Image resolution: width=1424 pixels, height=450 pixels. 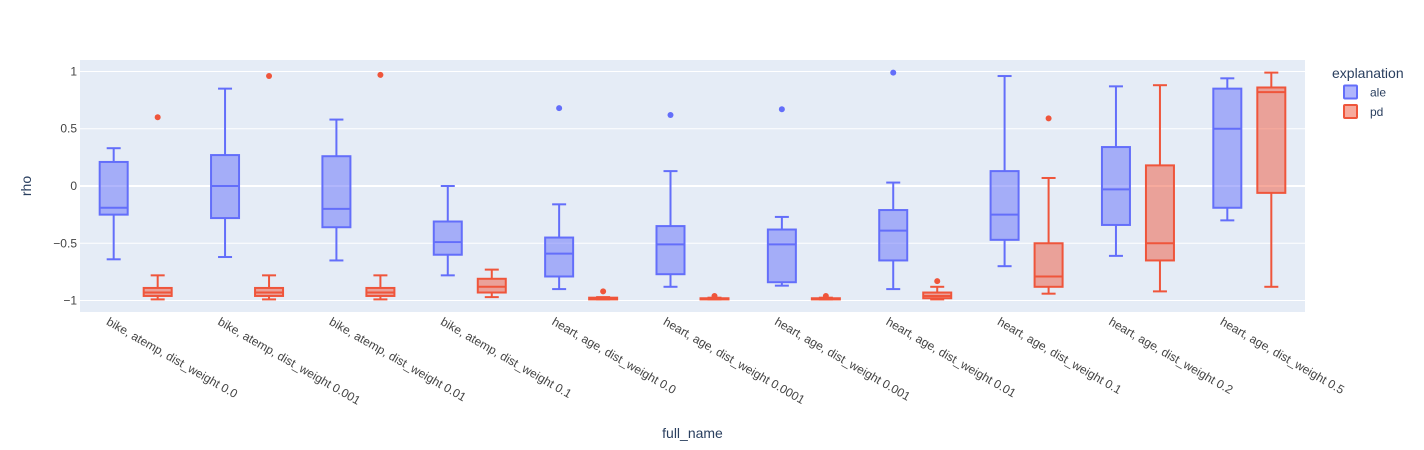 I want to click on legend: explanation ale pd, so click(x=1368, y=92).